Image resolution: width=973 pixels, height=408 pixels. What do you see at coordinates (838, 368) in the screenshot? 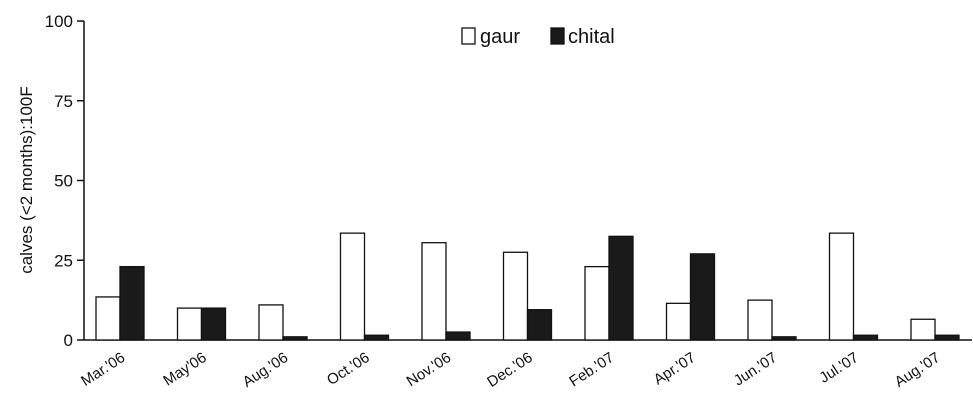
I see `x-tick-label: Jul.'07` at bounding box center [838, 368].